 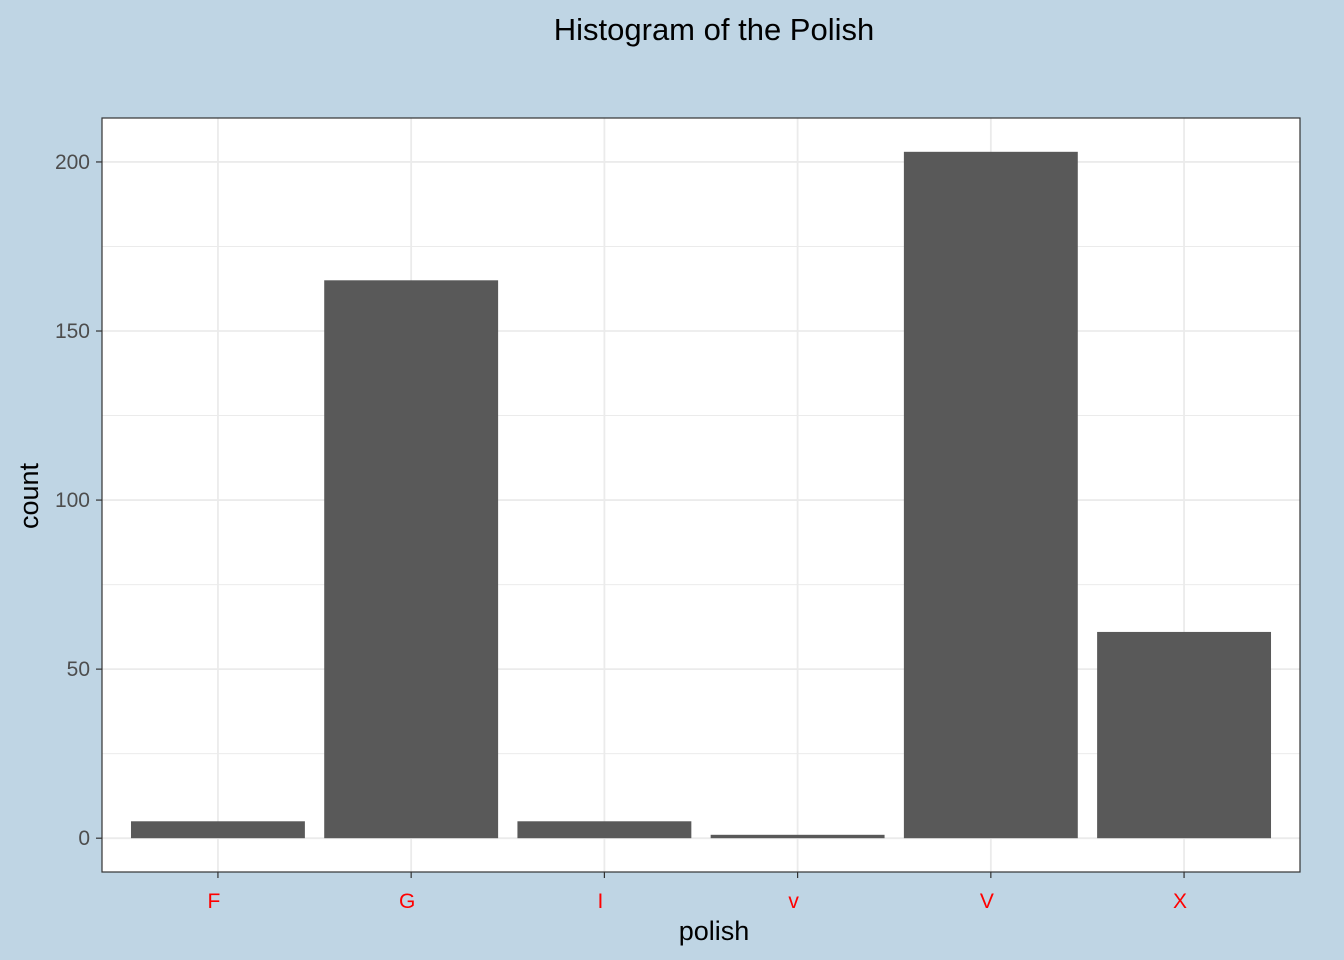 What do you see at coordinates (78, 669) in the screenshot?
I see `y-tick-label: 50` at bounding box center [78, 669].